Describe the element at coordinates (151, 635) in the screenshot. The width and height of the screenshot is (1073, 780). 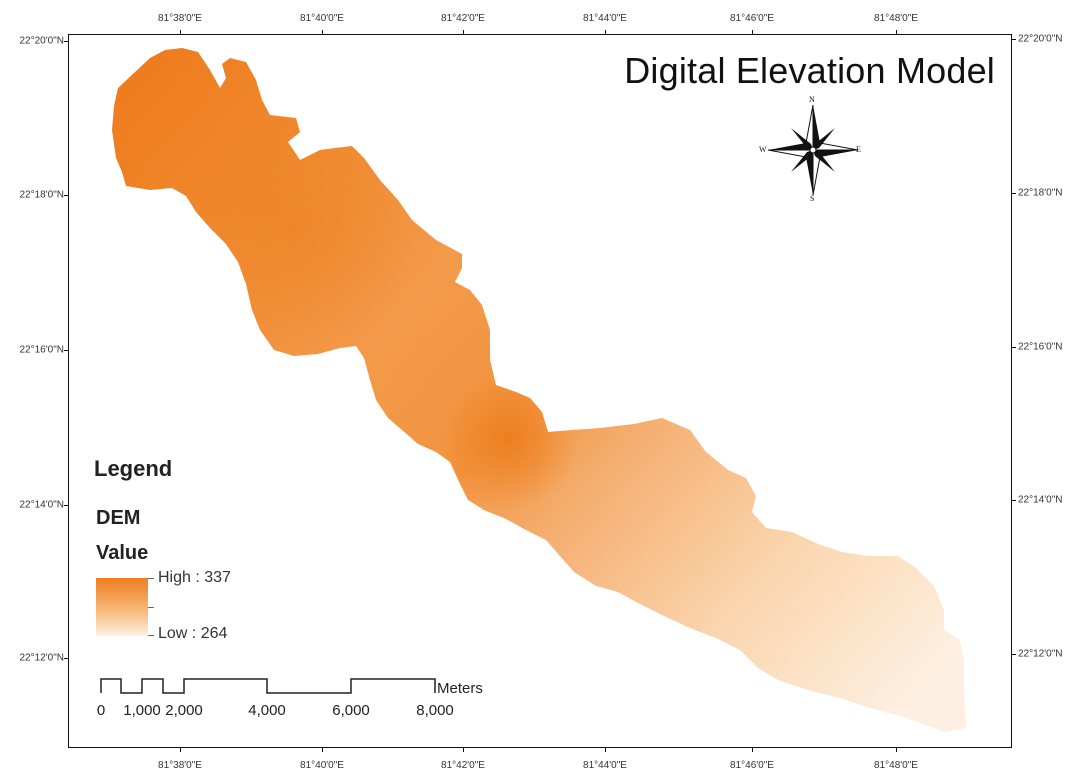
I see `legend-low-tick` at that location.